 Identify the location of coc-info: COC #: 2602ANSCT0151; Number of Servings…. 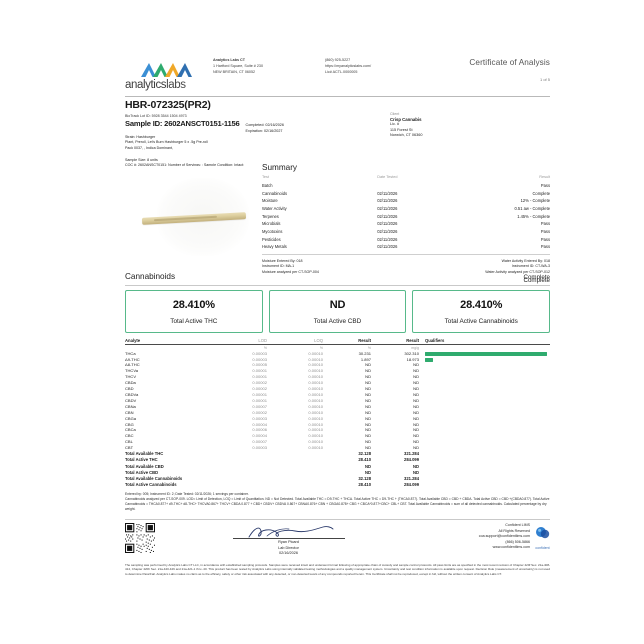
(184, 165).